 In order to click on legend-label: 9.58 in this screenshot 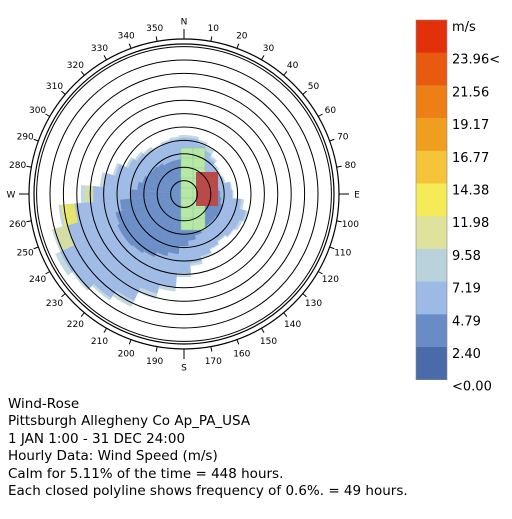, I will do `click(466, 256)`.